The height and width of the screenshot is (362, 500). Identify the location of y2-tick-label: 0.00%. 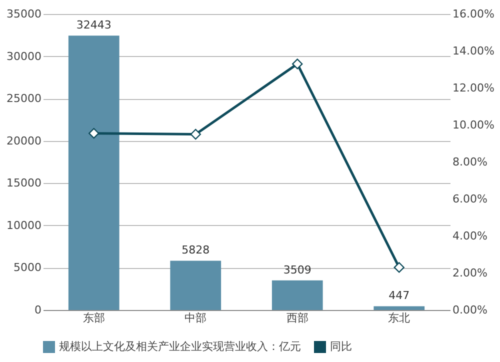
(470, 310).